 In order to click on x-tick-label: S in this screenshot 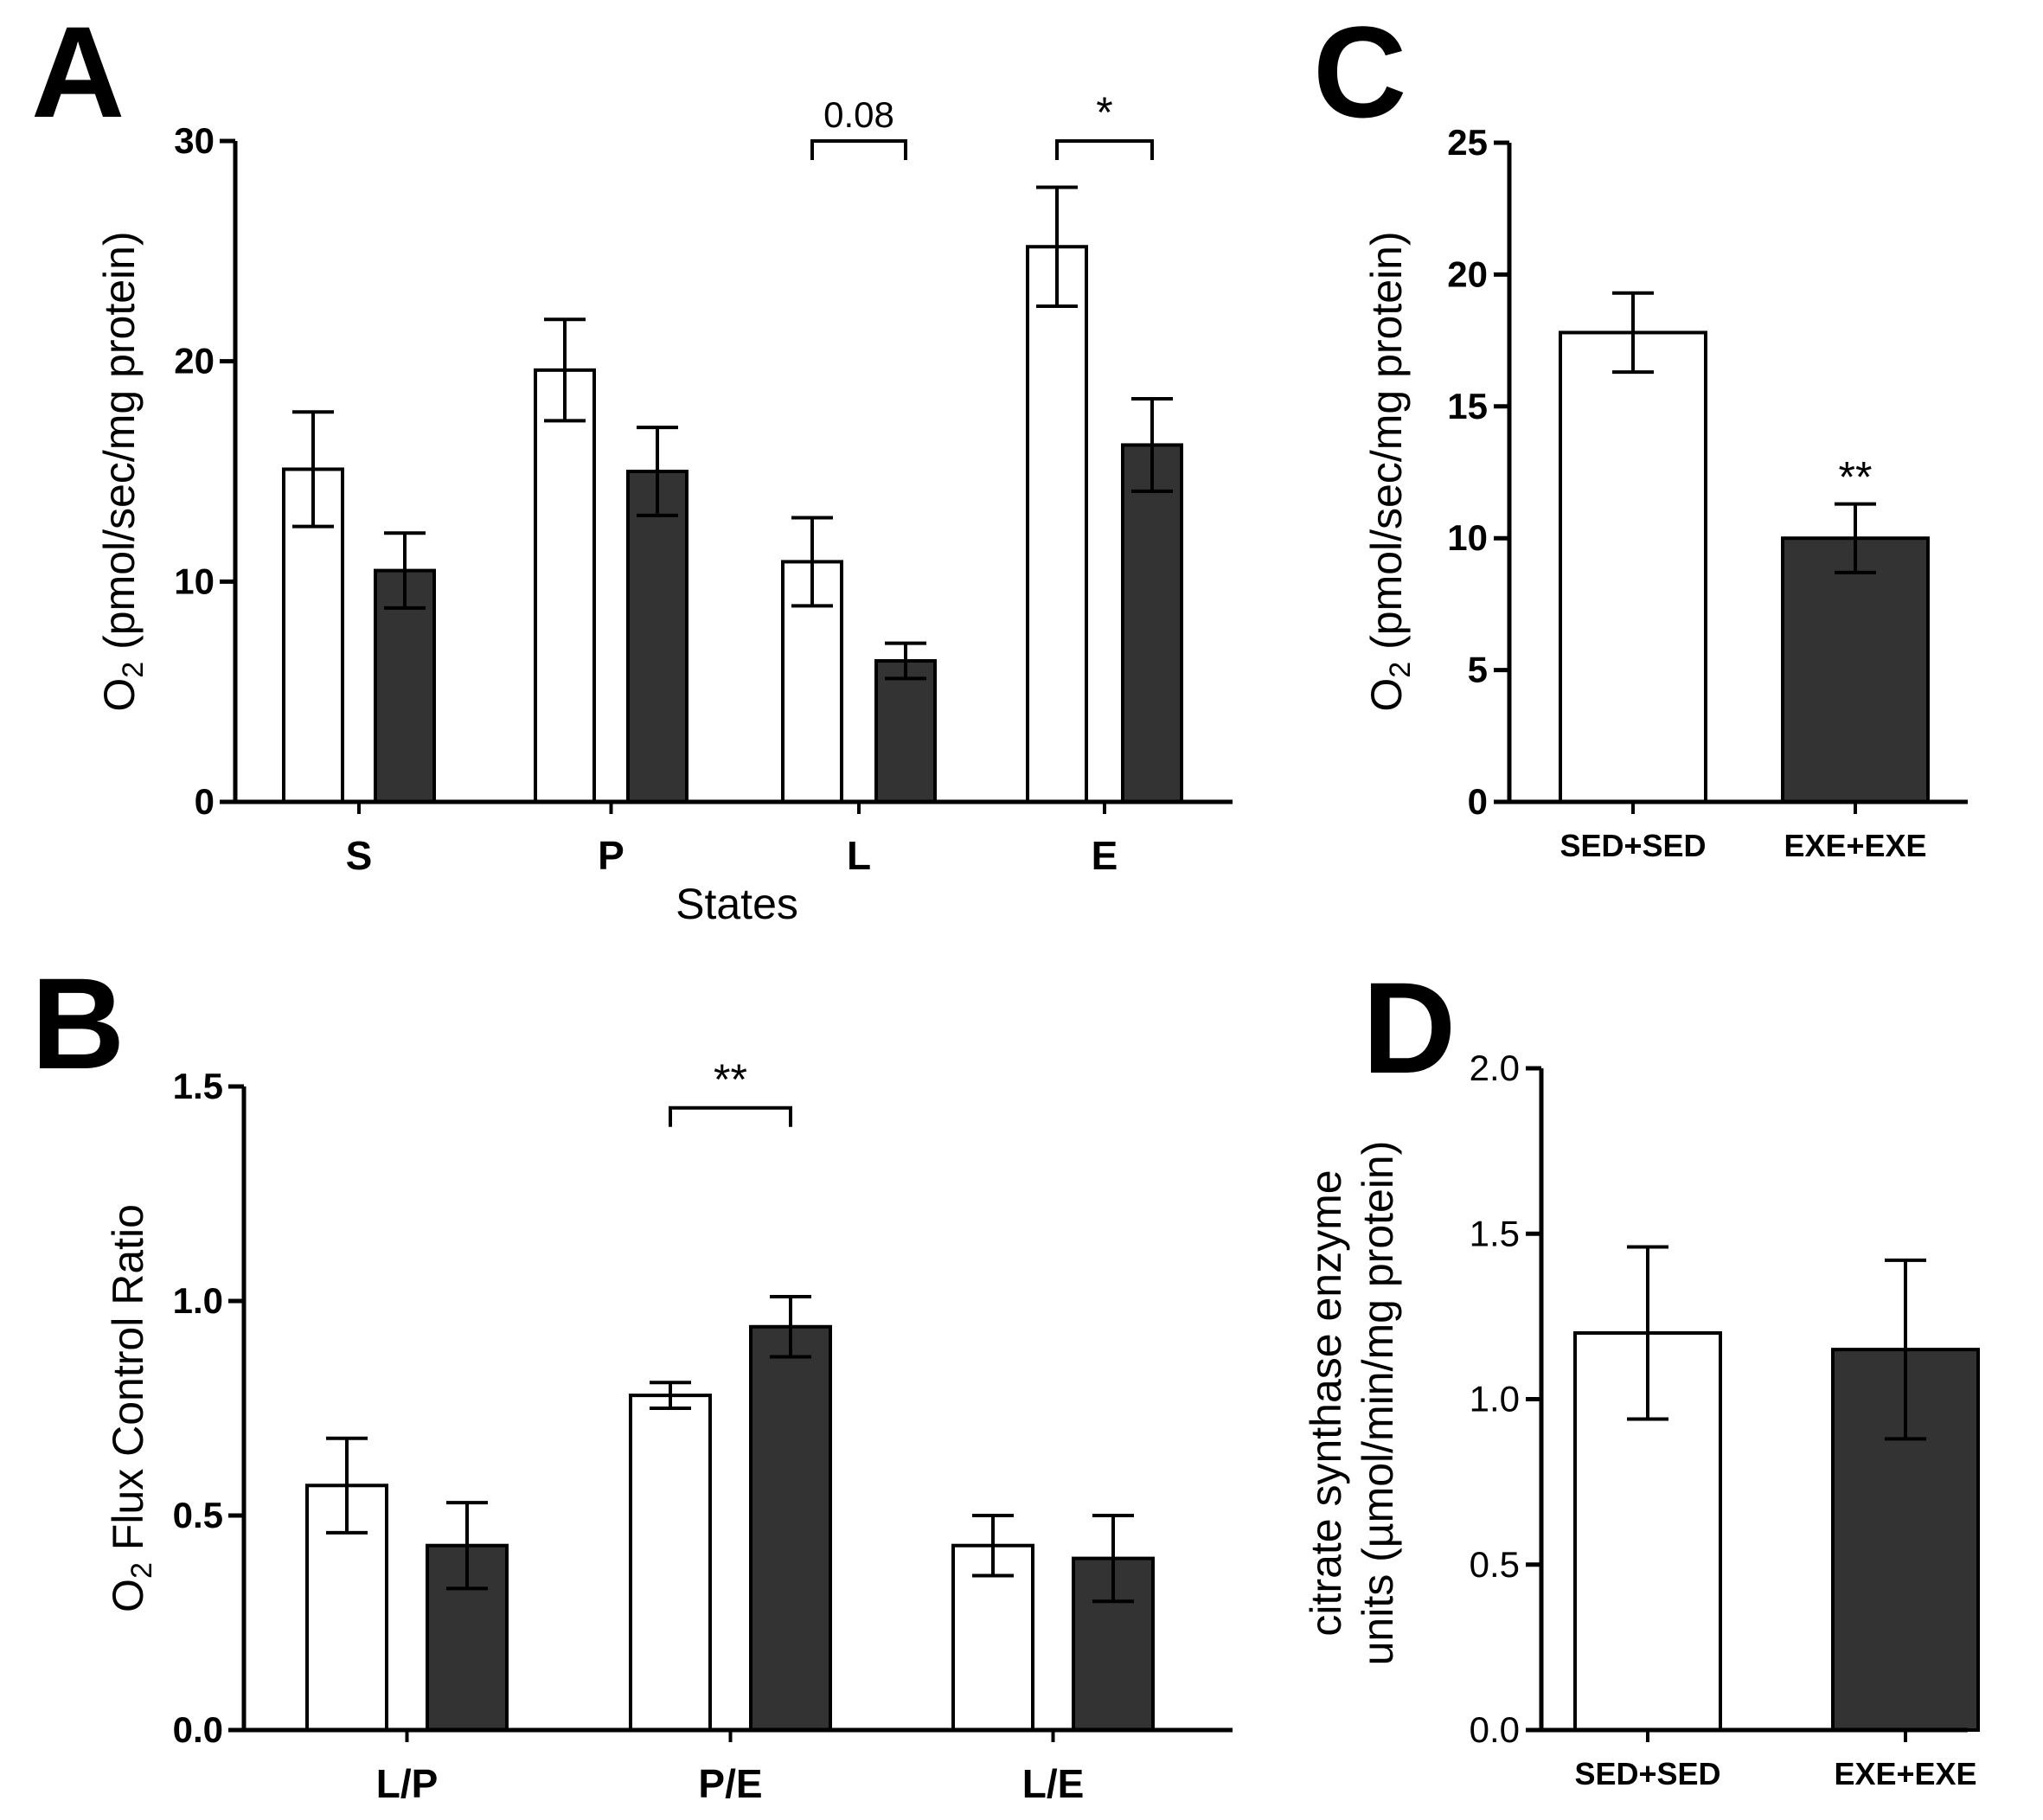, I will do `click(359, 855)`.